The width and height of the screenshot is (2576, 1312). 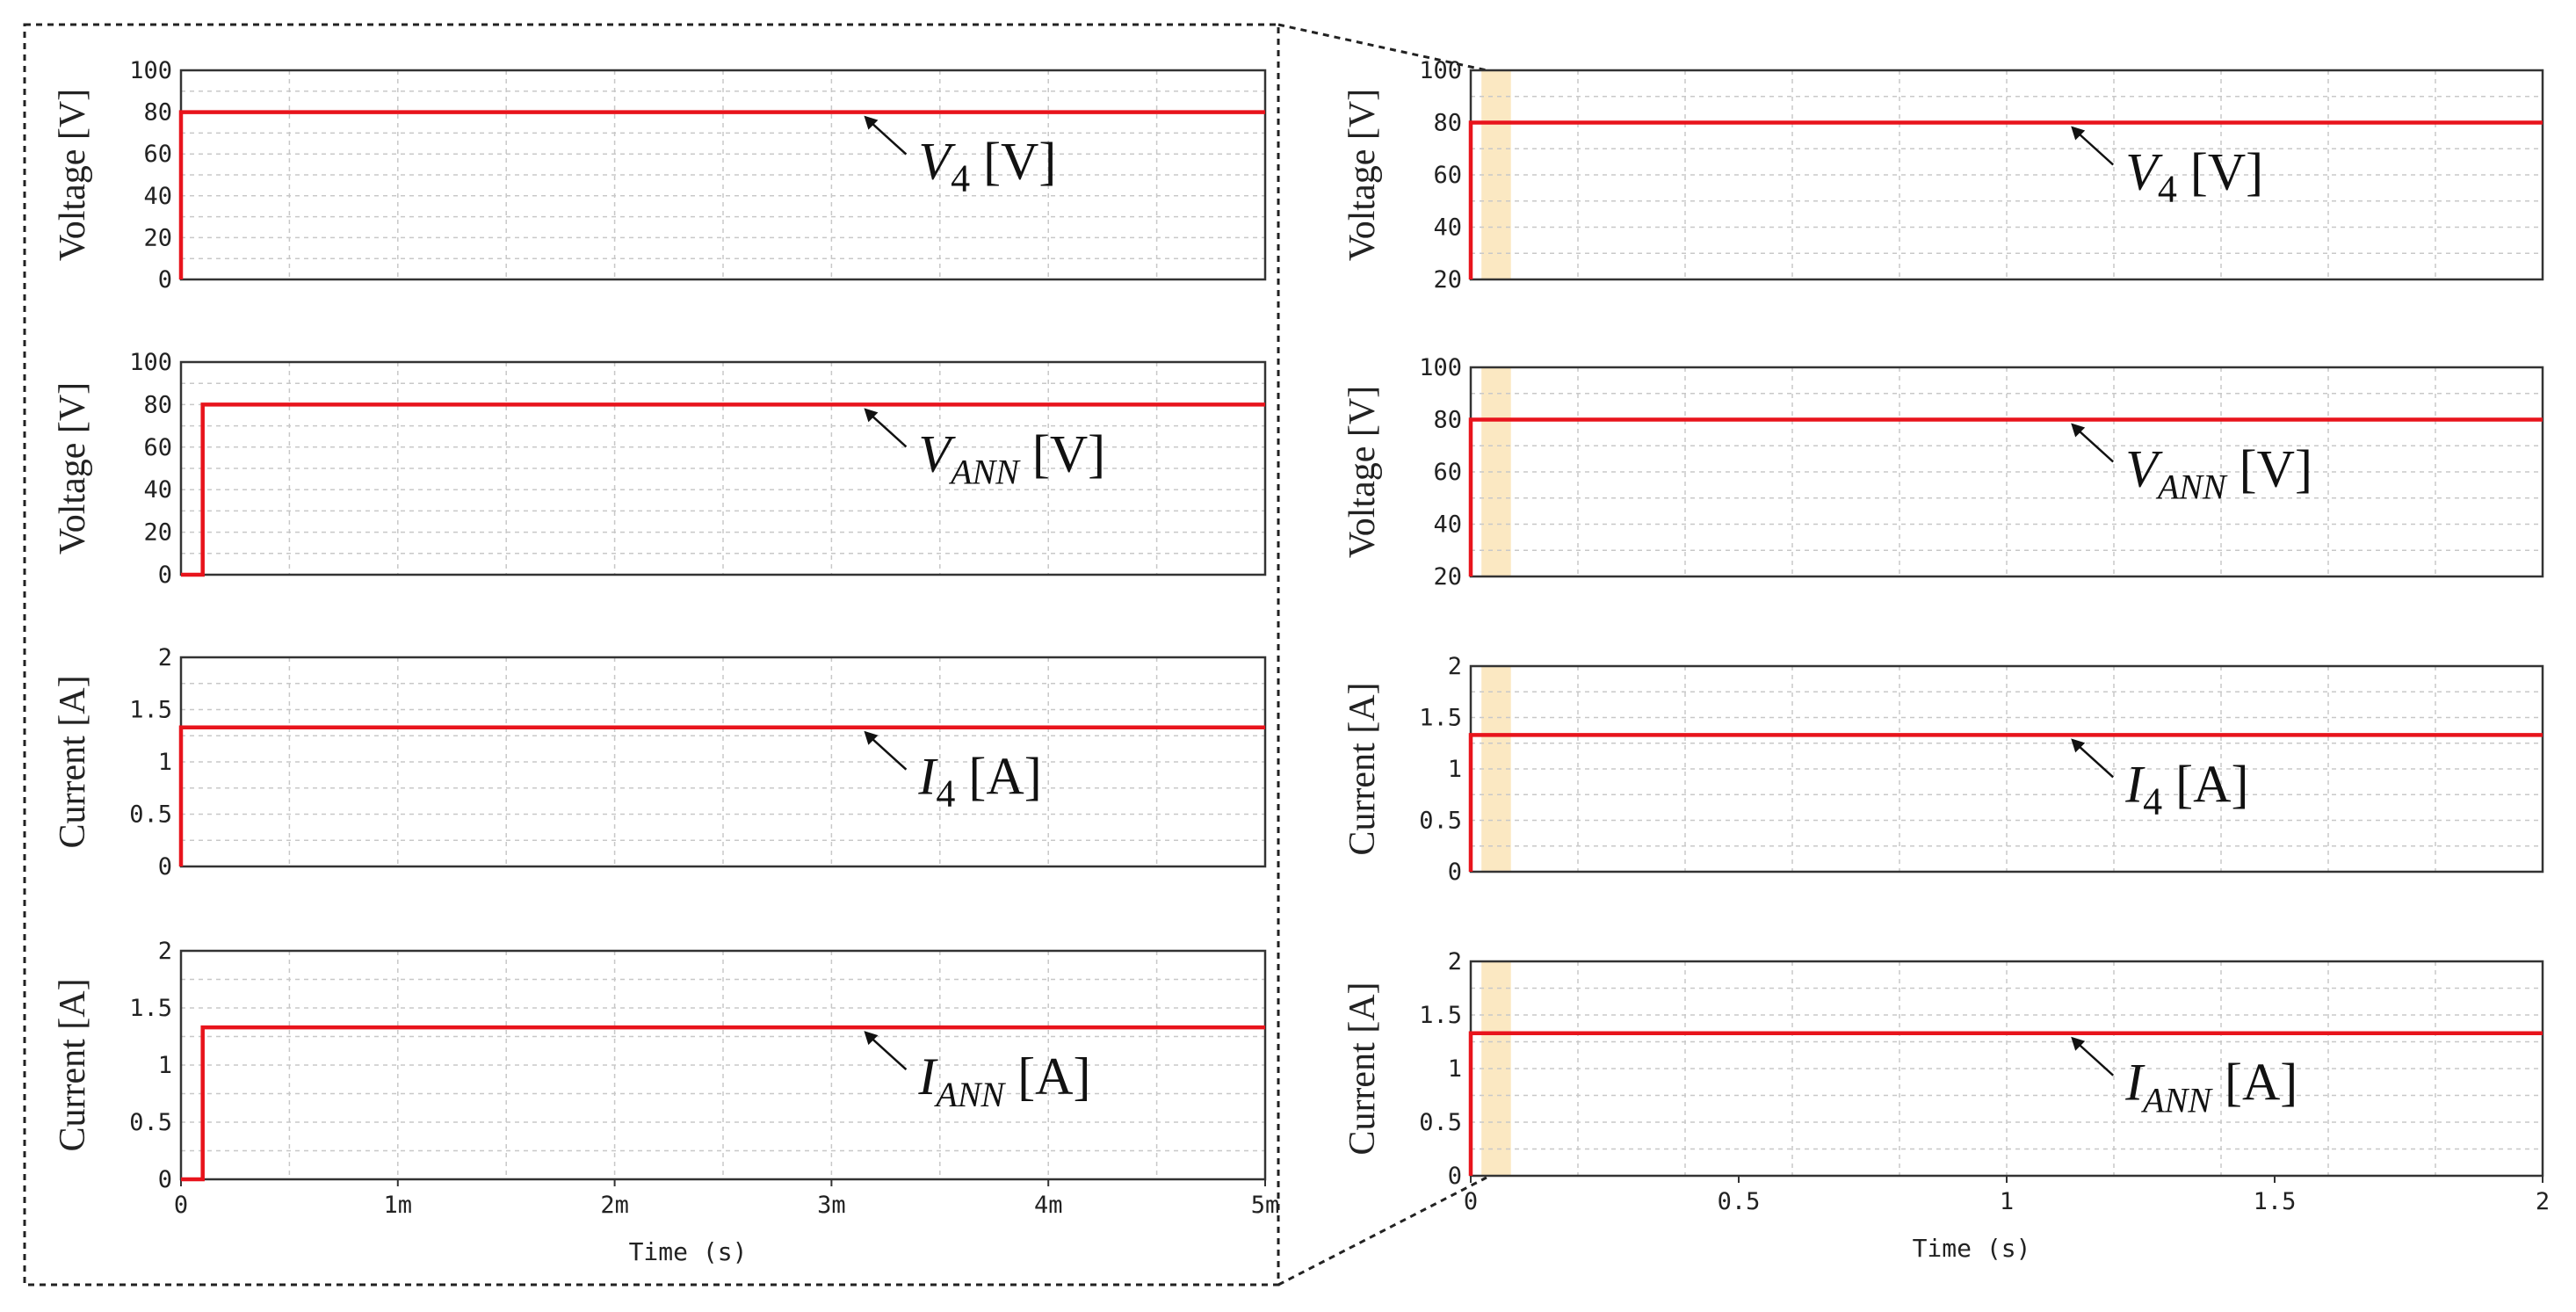 I want to click on zoom-connector-bottom, so click(x=1382, y=1231).